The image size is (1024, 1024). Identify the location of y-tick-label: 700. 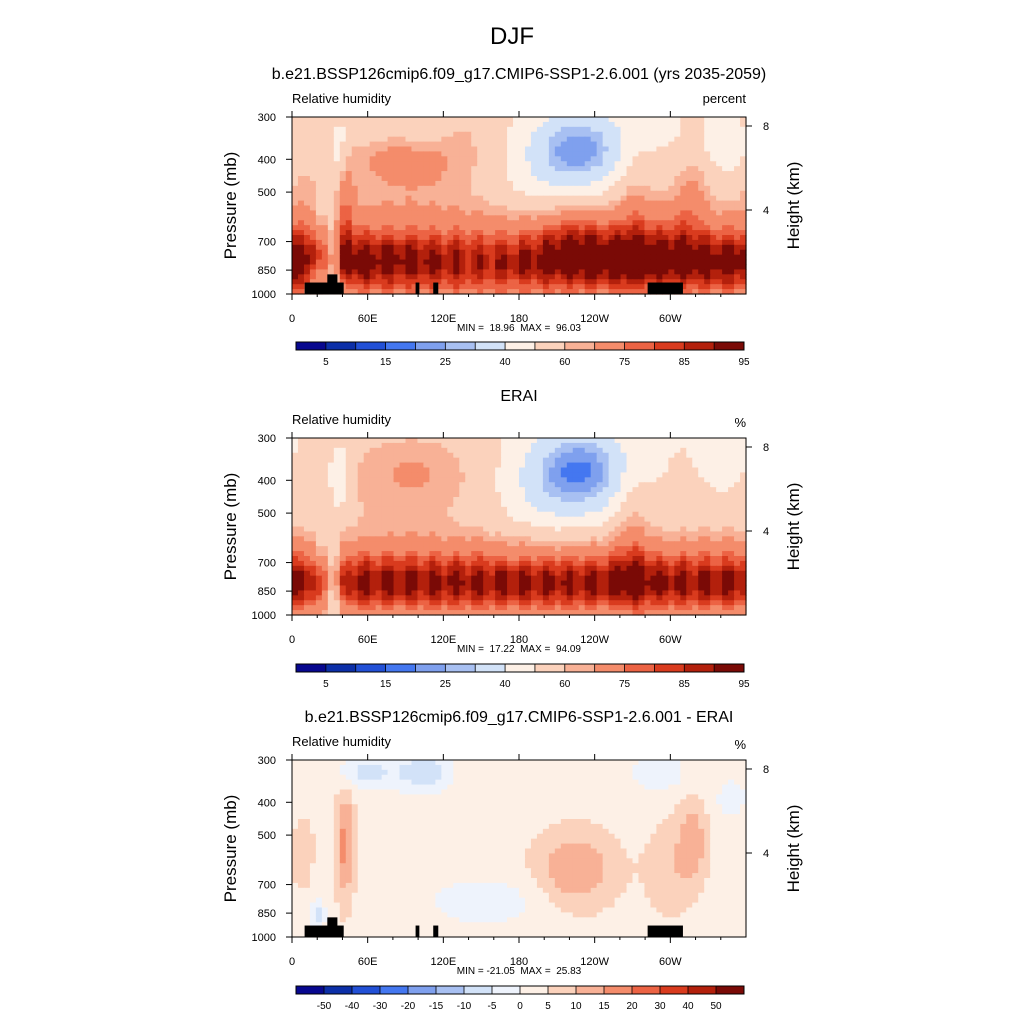
(267, 243).